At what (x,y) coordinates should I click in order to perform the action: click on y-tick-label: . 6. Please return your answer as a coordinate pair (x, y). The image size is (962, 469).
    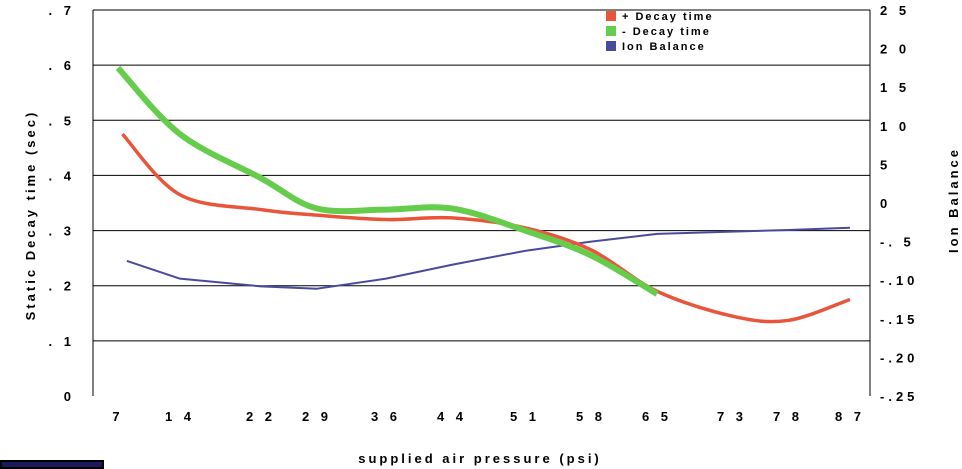
    Looking at the image, I should click on (62, 65).